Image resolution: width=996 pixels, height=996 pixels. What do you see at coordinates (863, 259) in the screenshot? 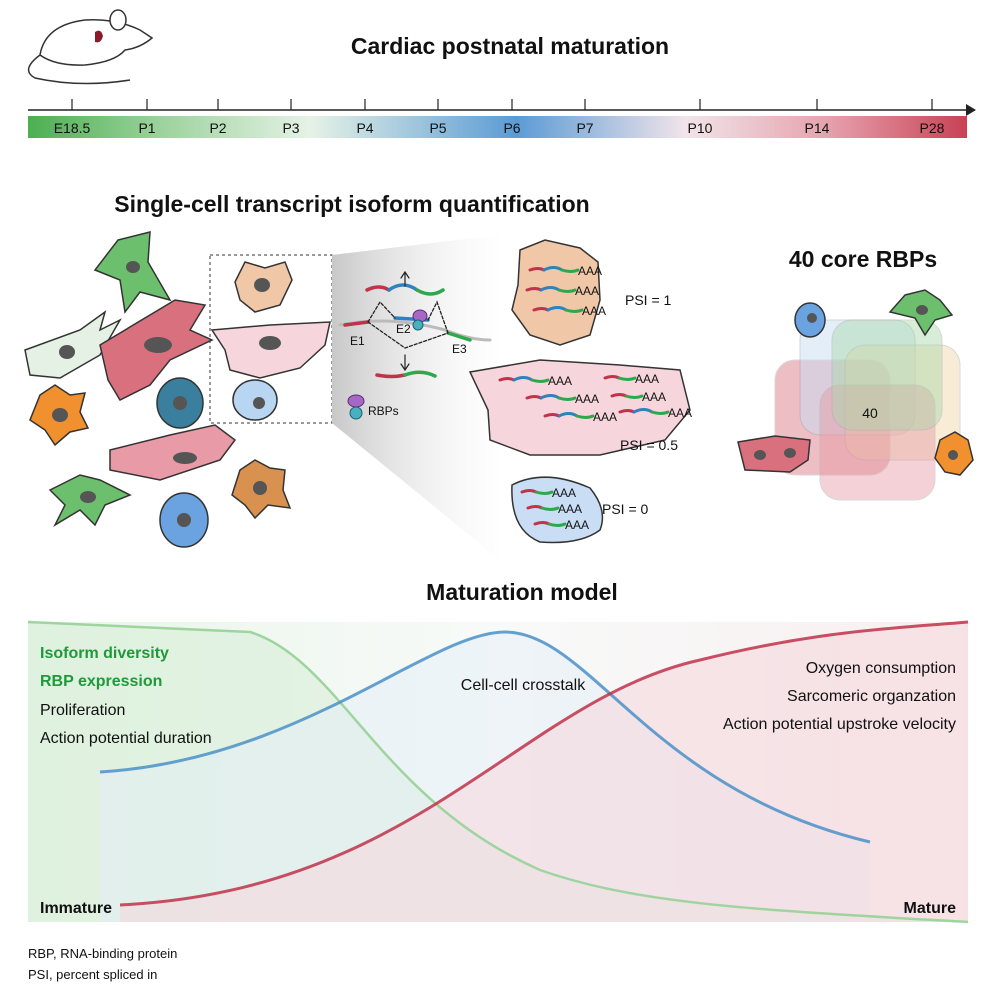
I see `rbps-title: 40 core RBPs` at bounding box center [863, 259].